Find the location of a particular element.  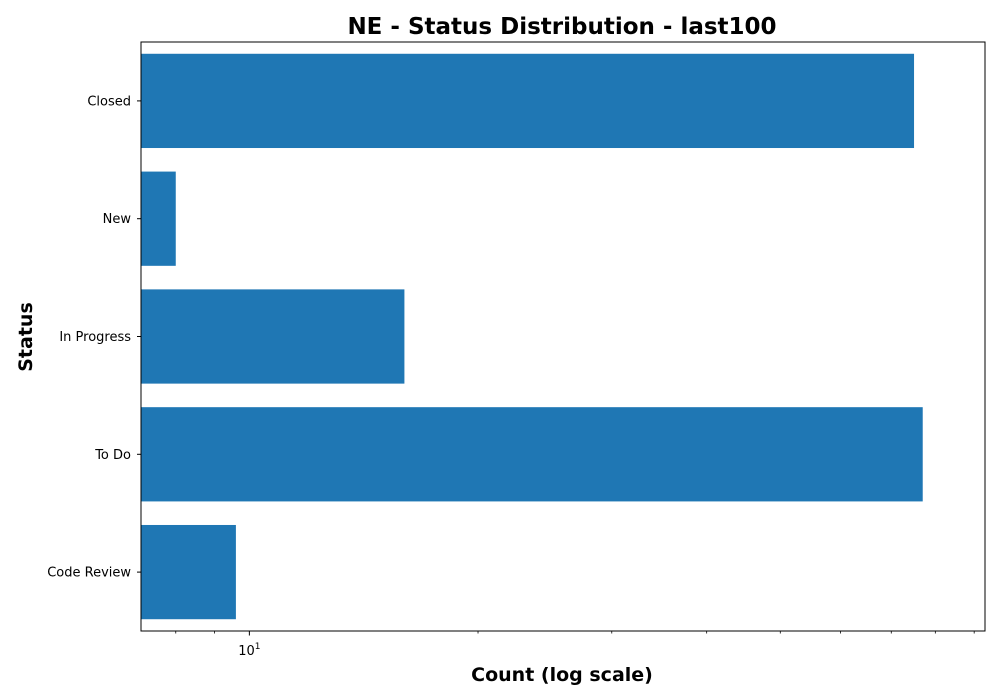

bar-closed is located at coordinates (528, 101).